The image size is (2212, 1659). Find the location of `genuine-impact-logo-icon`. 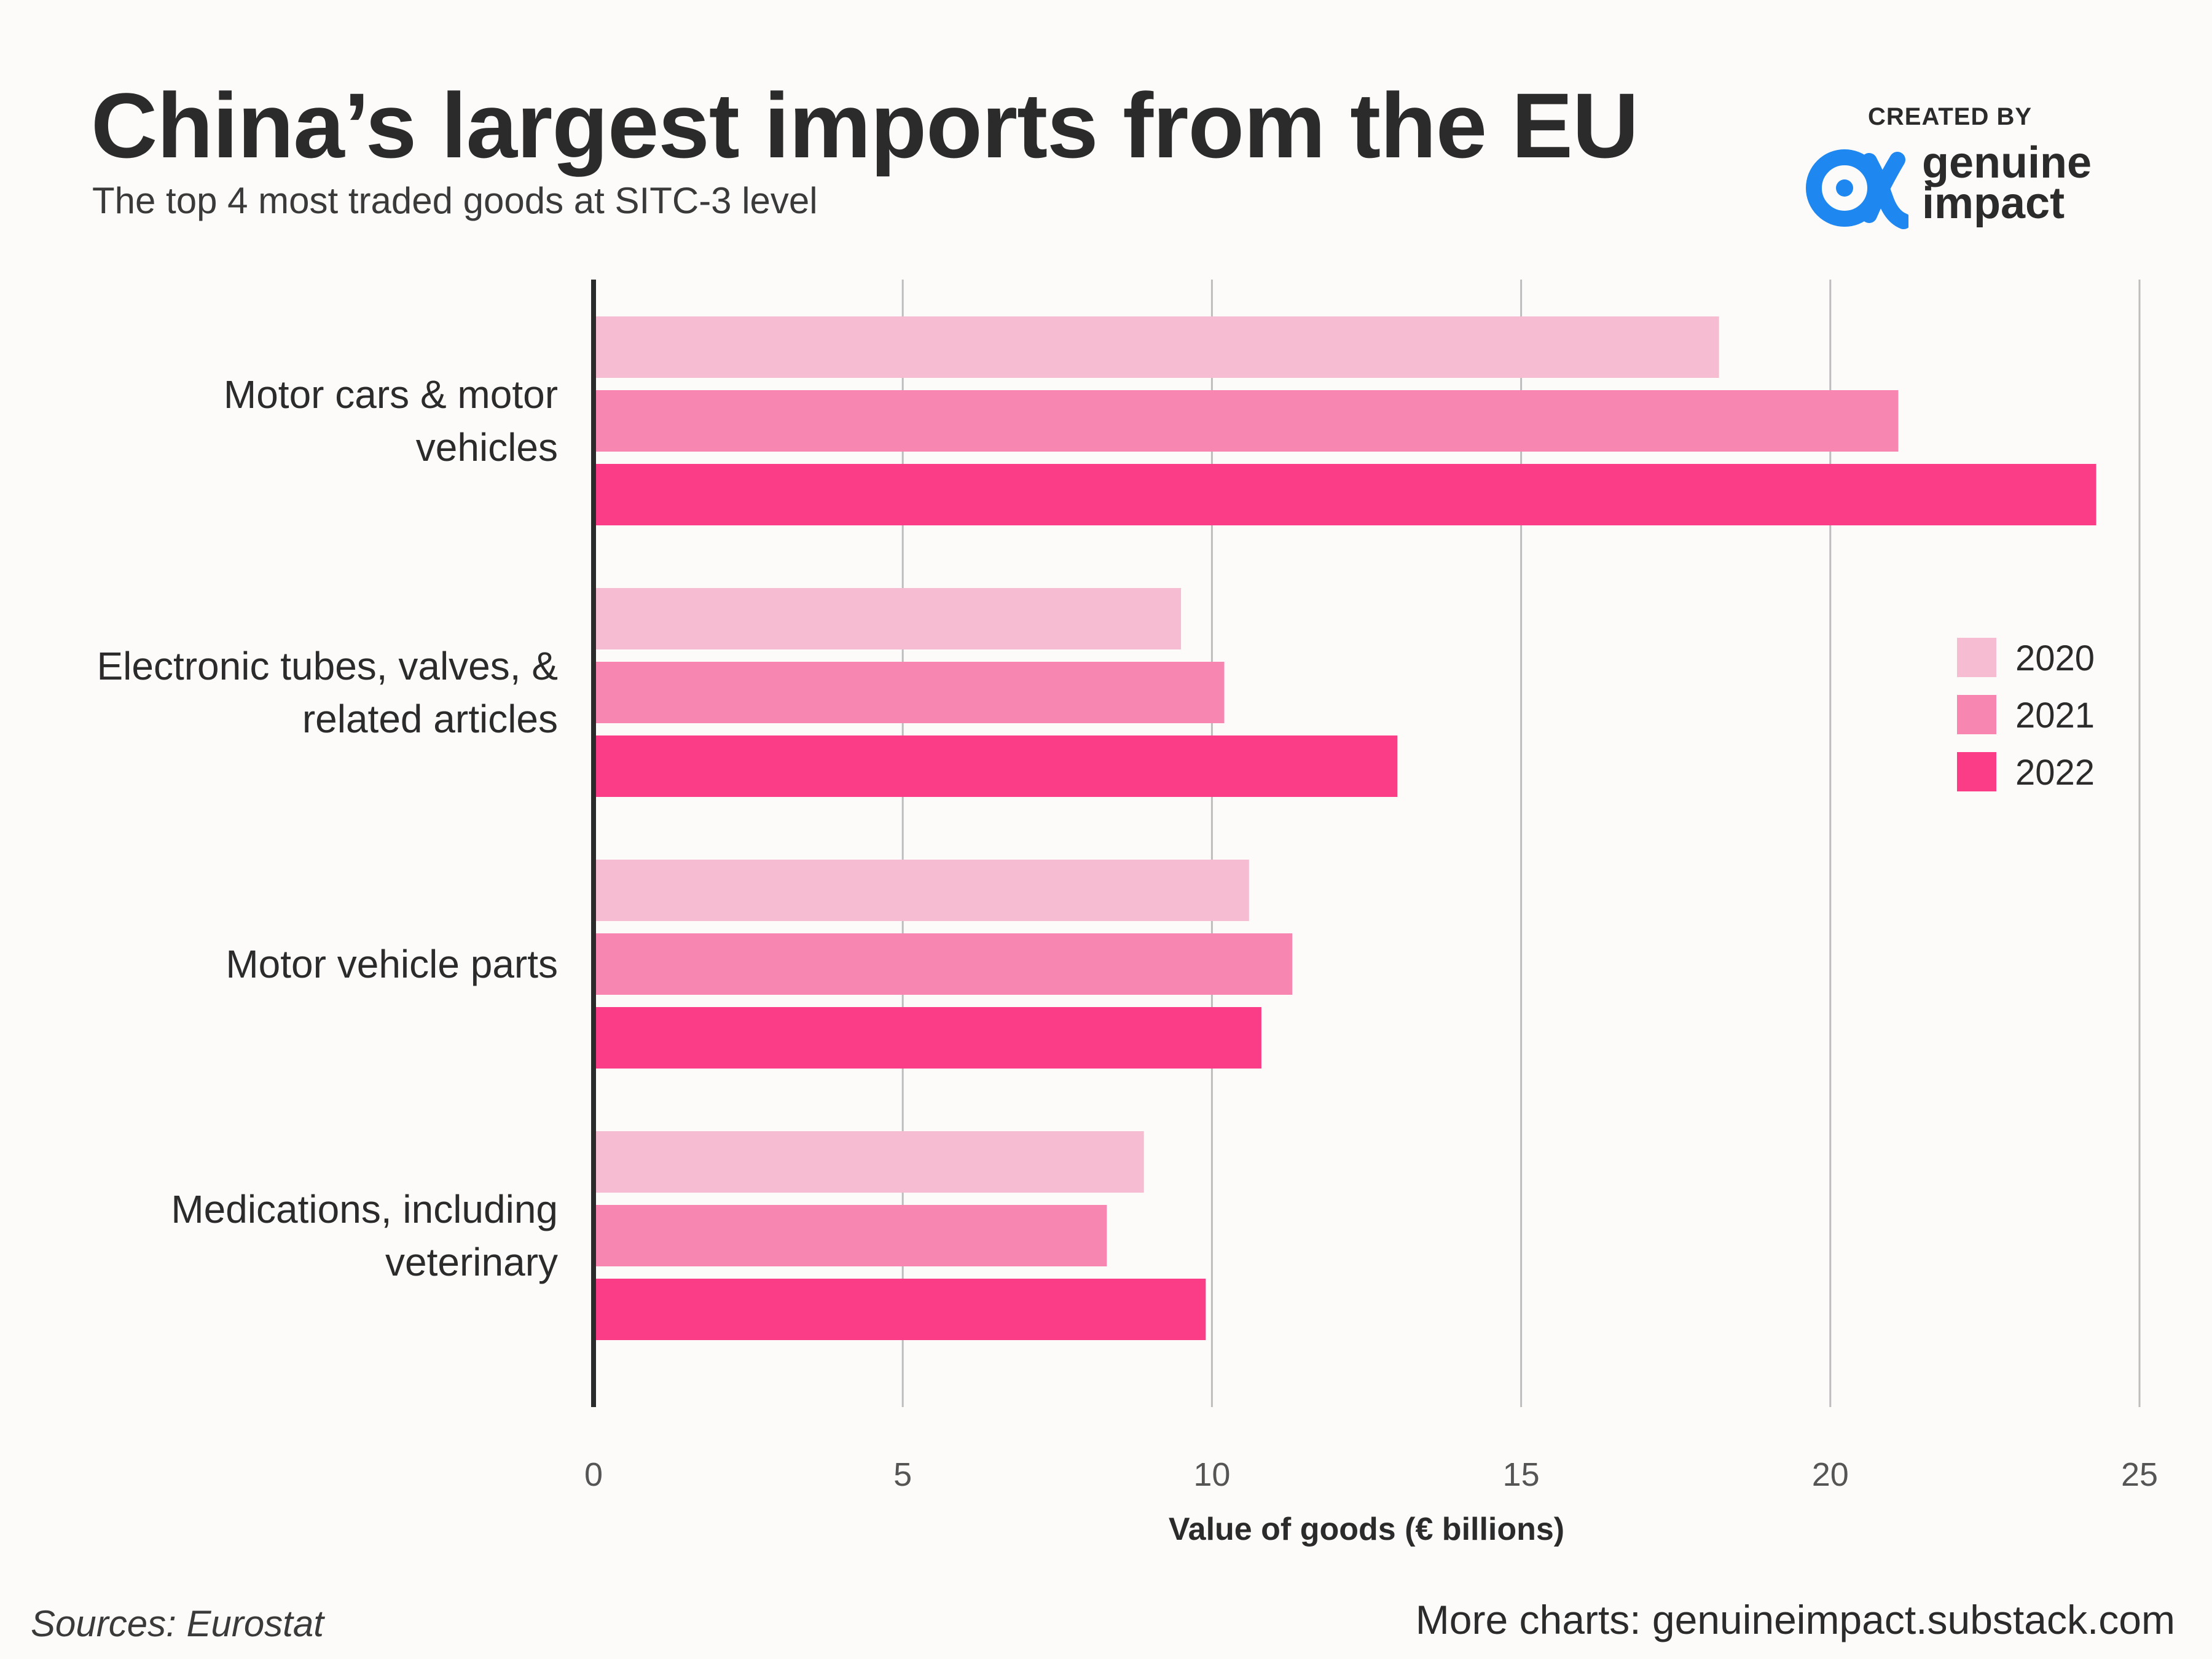

genuine-impact-logo-icon is located at coordinates (1857, 189).